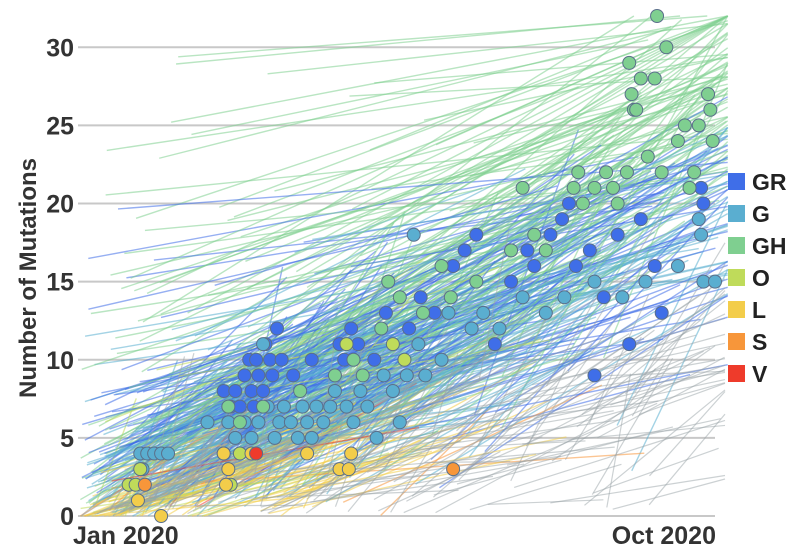 The image size is (803, 555). What do you see at coordinates (736, 309) in the screenshot?
I see `legend-swatch` at bounding box center [736, 309].